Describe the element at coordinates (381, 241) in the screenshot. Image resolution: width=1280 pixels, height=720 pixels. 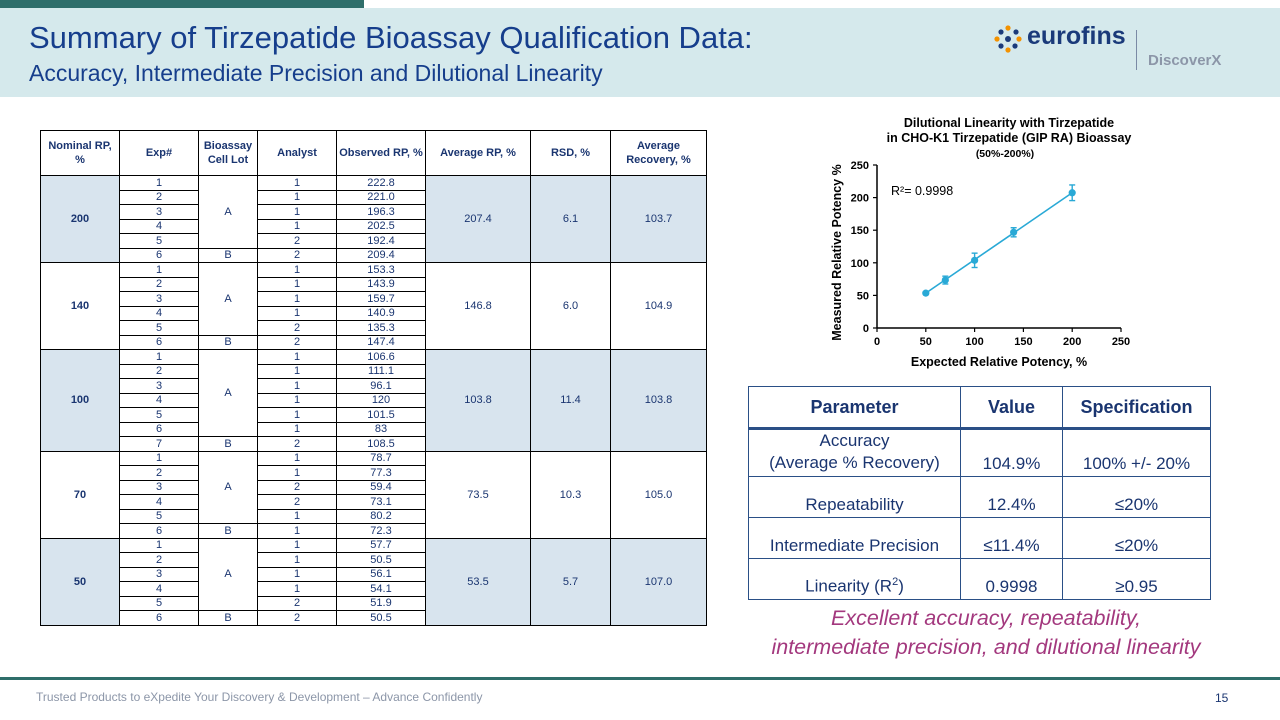
I see `observed-rp-cell: 192.4` at that location.